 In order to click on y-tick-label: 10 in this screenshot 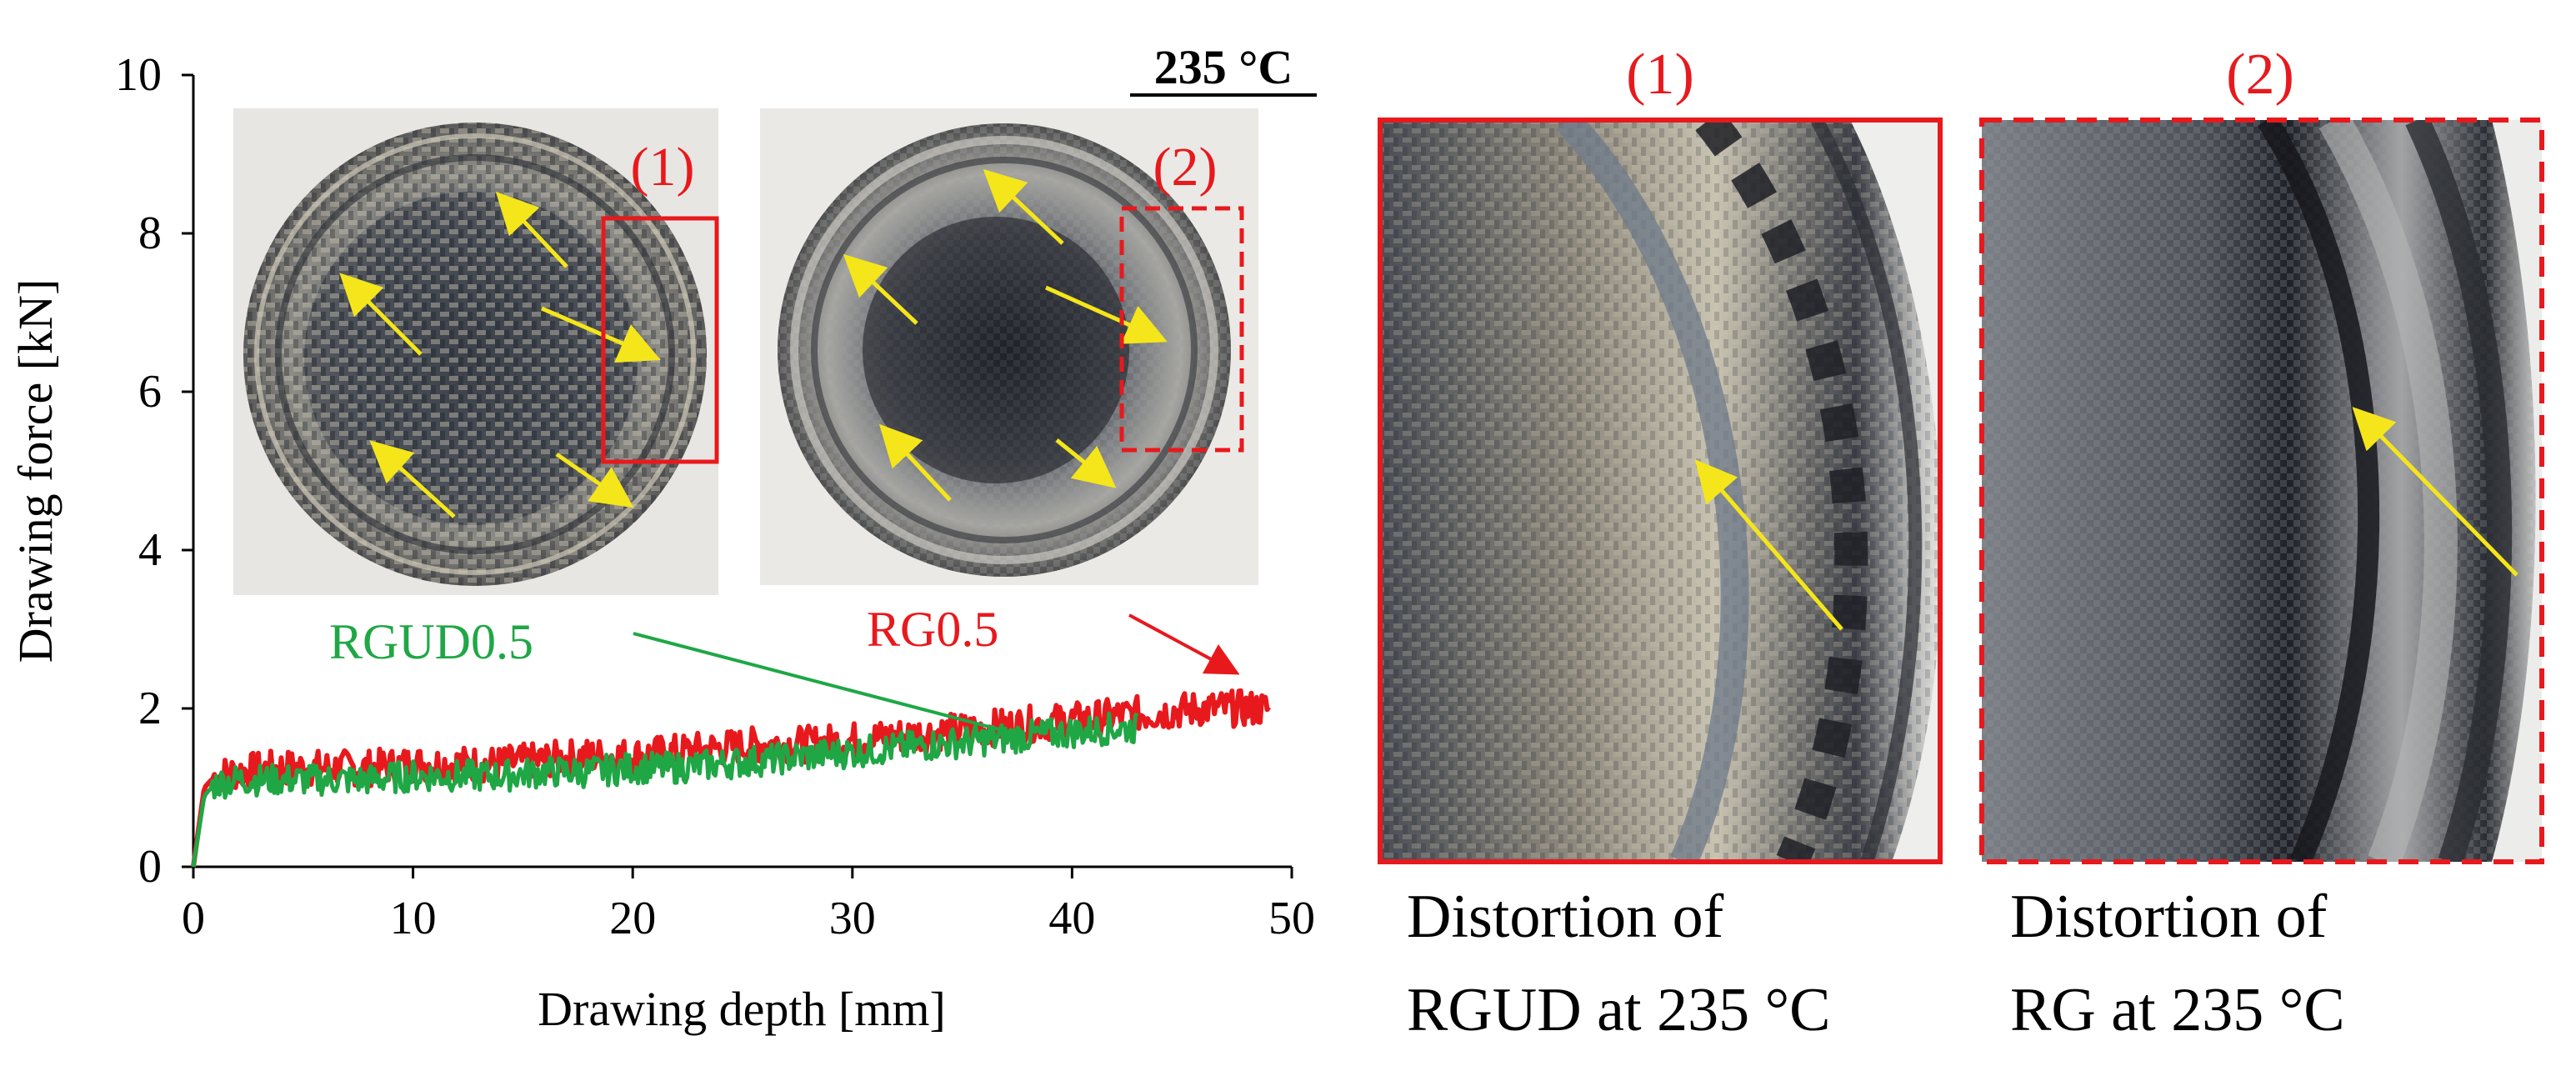, I will do `click(138, 75)`.